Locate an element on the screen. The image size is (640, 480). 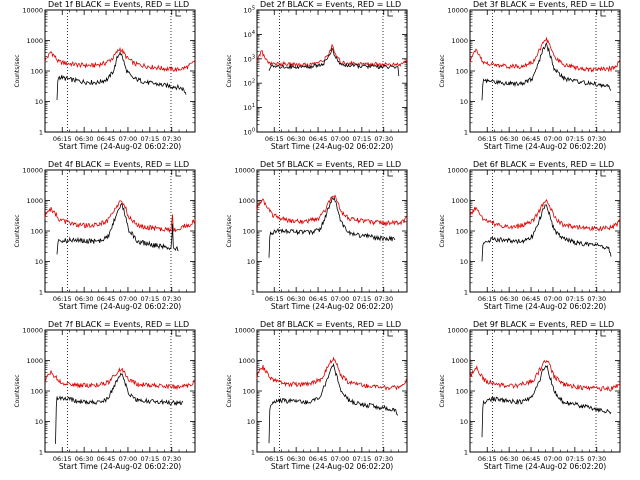
chart-title: Det 8f BLACK = Events, RED = LLD is located at coordinates (330, 324).